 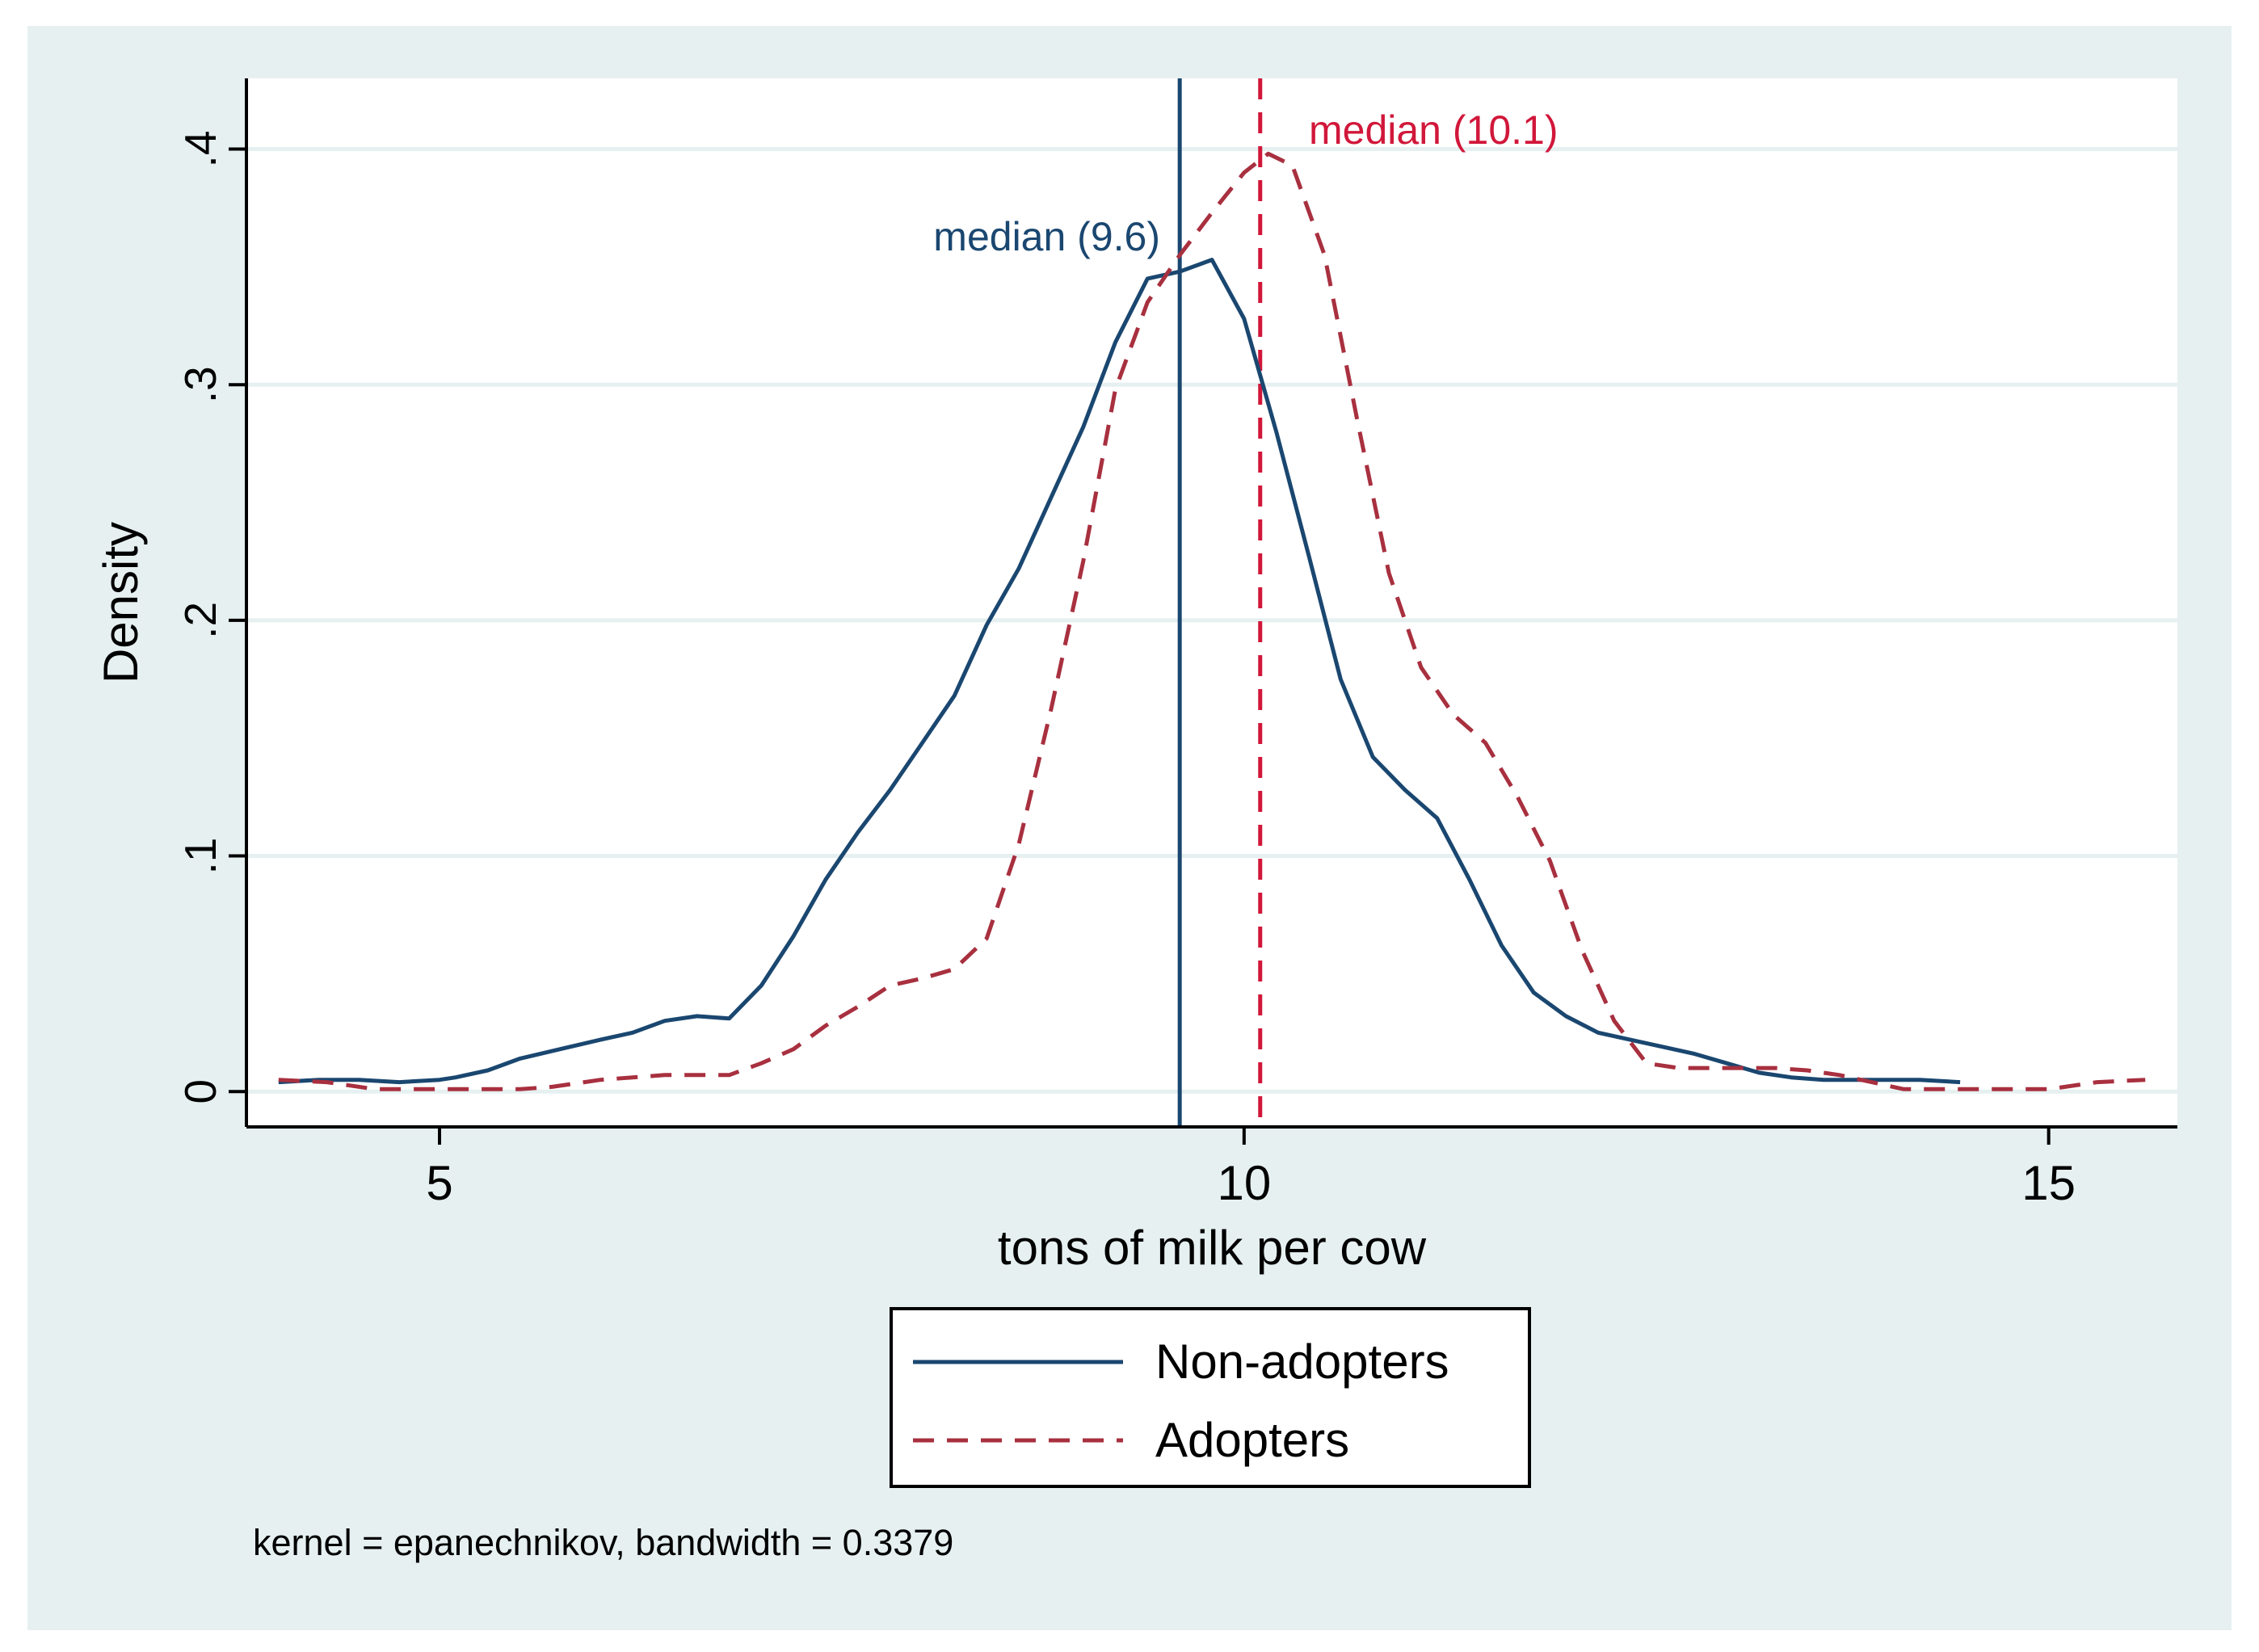 I want to click on y-tick-label-0: 0, so click(x=200, y=1092).